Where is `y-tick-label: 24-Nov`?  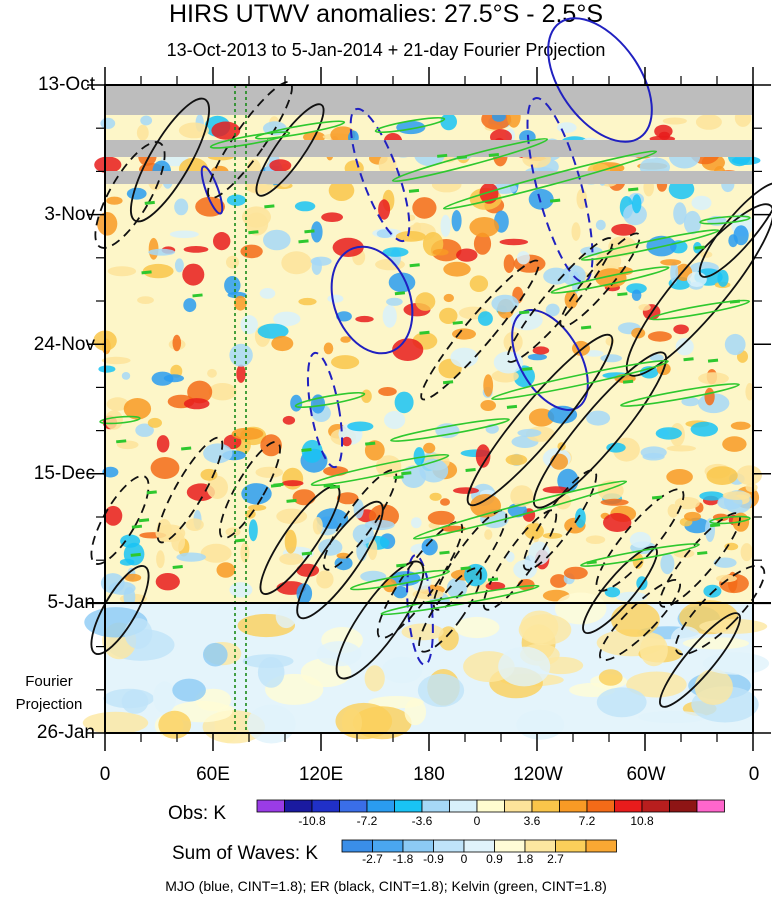
y-tick-label: 24-Nov is located at coordinates (64, 344).